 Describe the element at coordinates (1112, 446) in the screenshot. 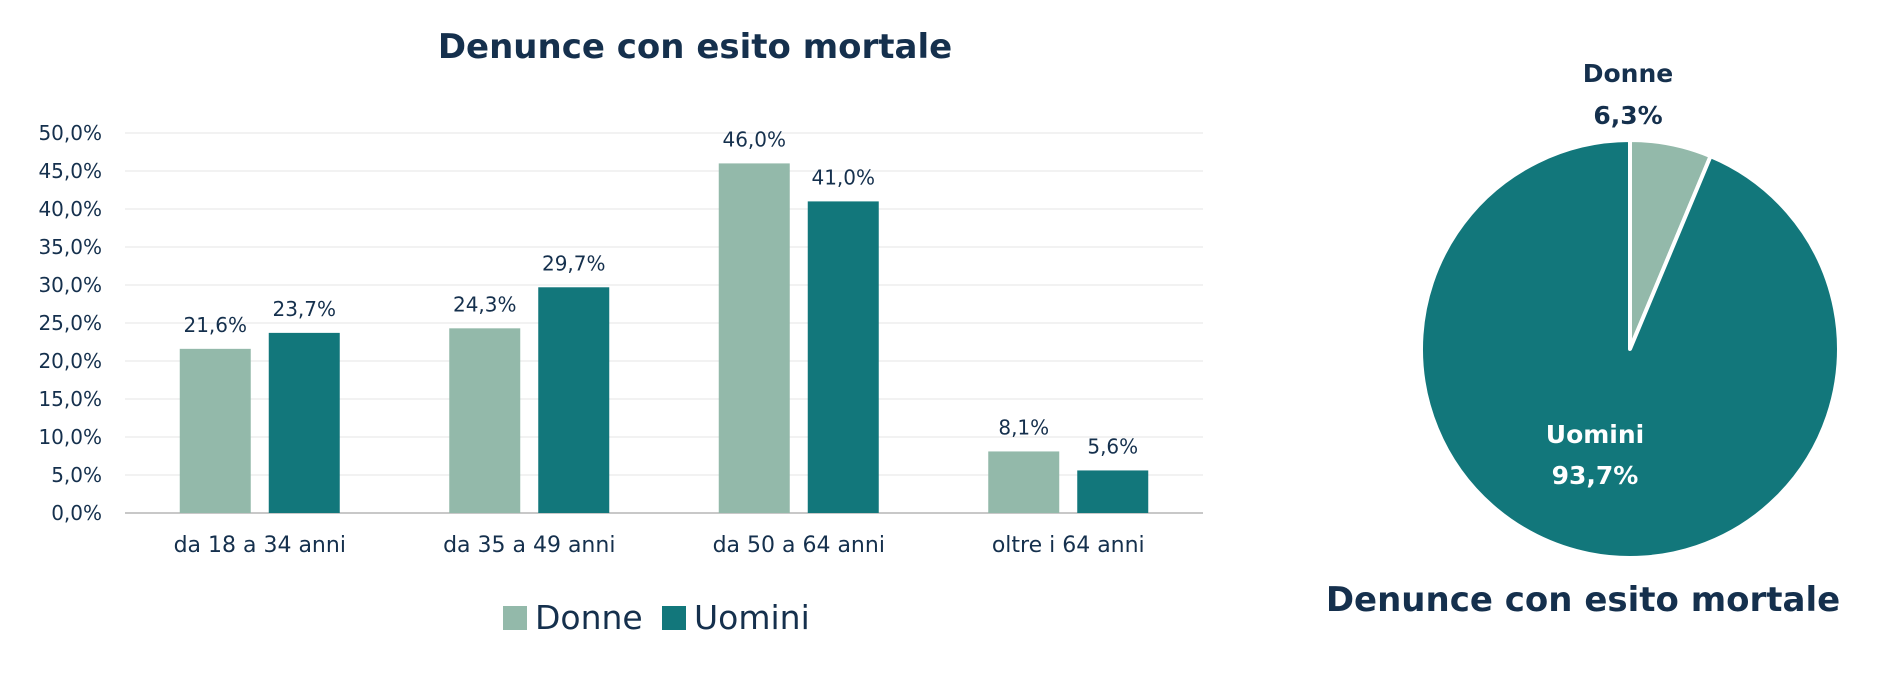

I see `data-label: 5,6%` at that location.